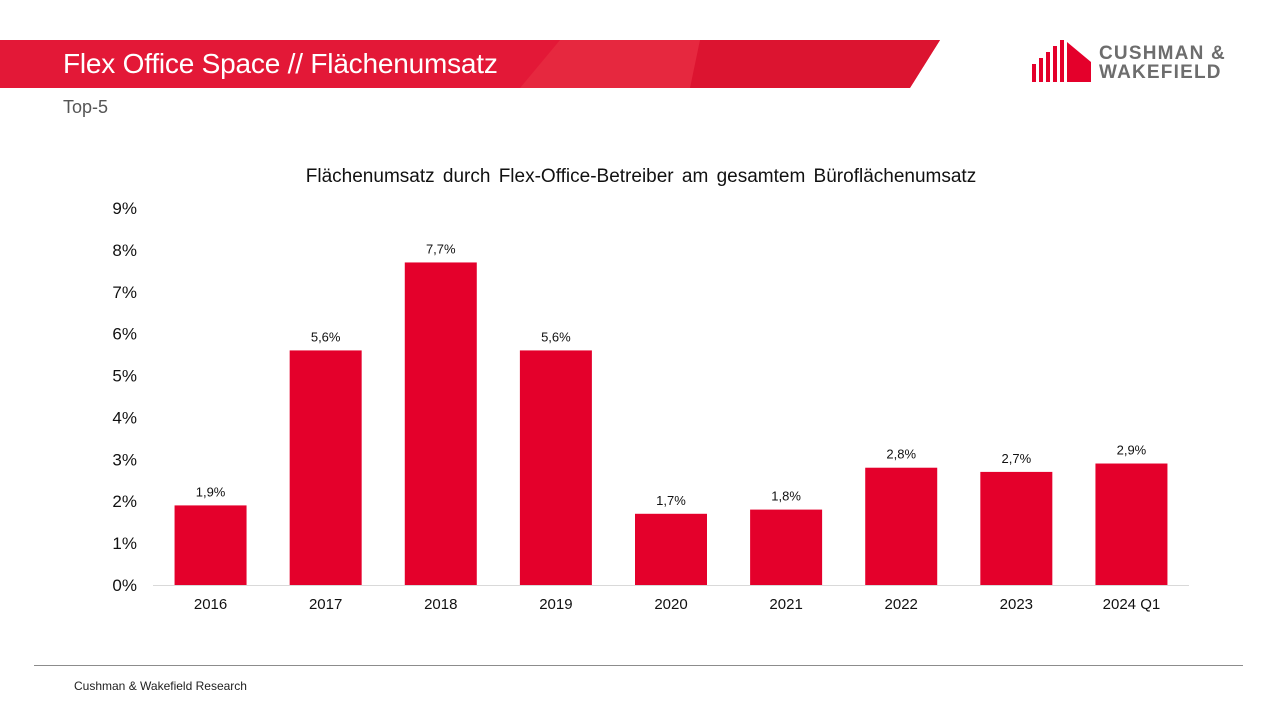 This screenshot has width=1280, height=720. Describe the element at coordinates (325, 604) in the screenshot. I see `x-tick-label: 2017` at that location.